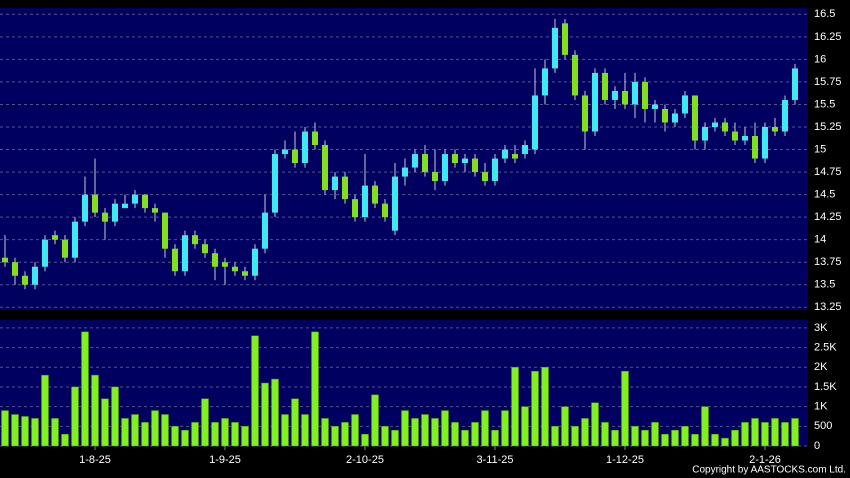 The height and width of the screenshot is (478, 850). I want to click on y-tick-label: 15.75, so click(828, 82).